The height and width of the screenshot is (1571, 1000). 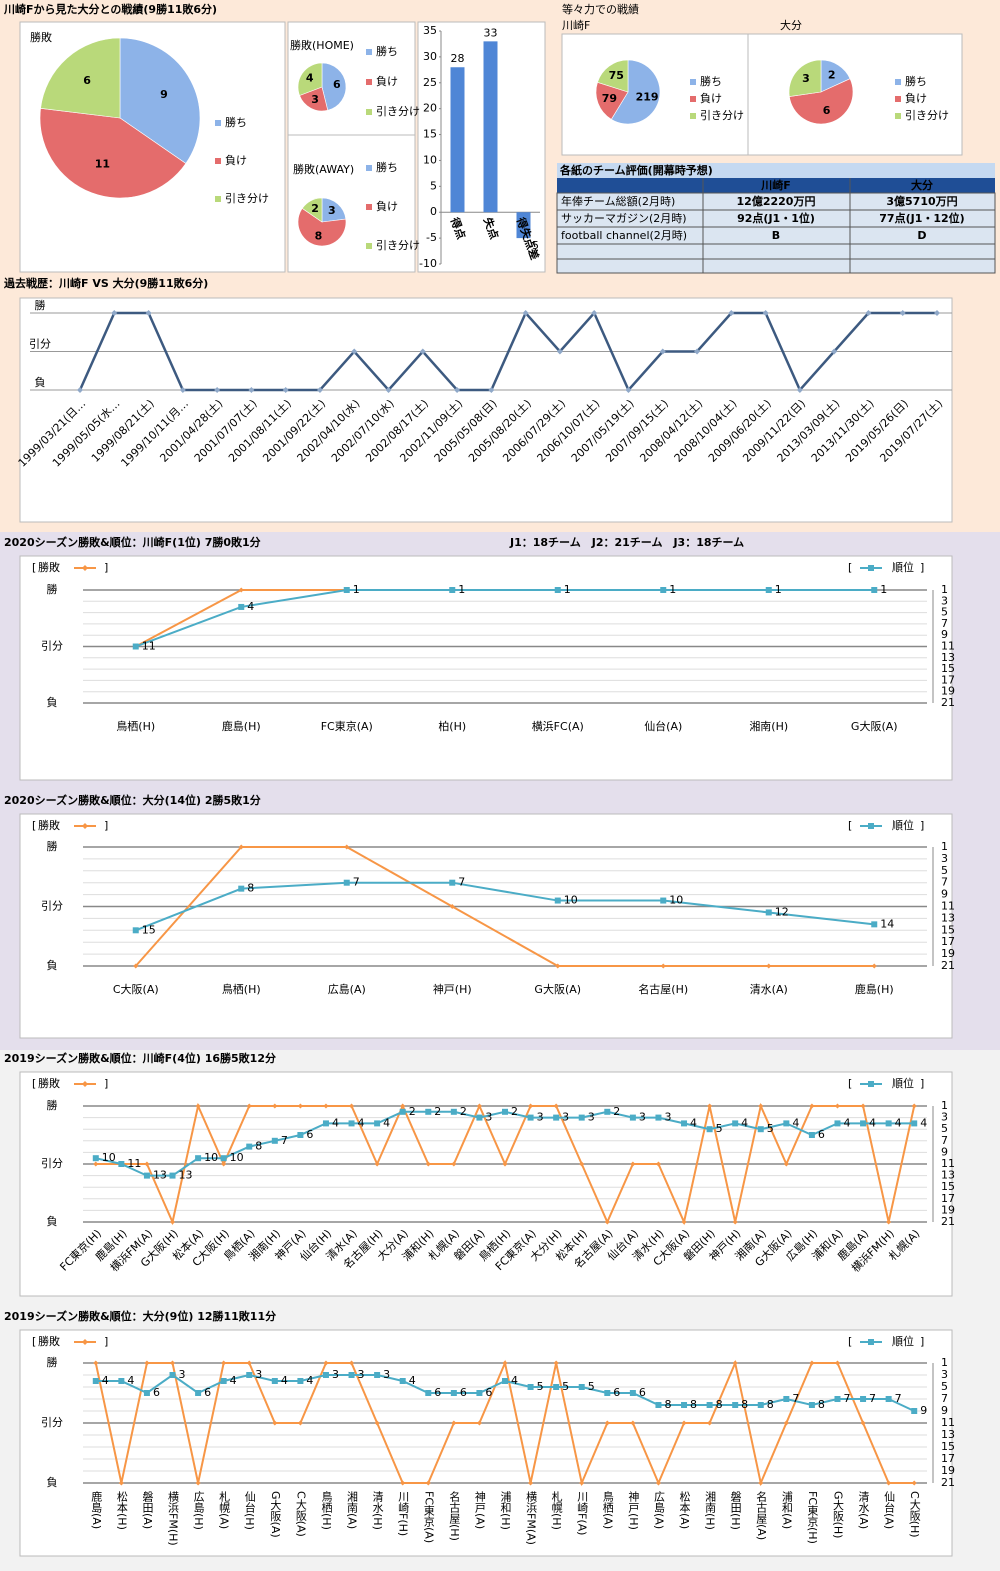 I want to click on slice-label: 3, so click(x=806, y=78).